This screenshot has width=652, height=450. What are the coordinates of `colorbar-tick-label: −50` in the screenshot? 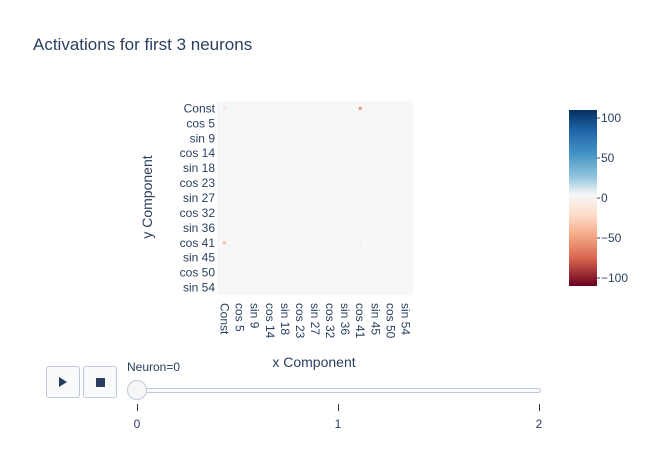 It's located at (611, 238).